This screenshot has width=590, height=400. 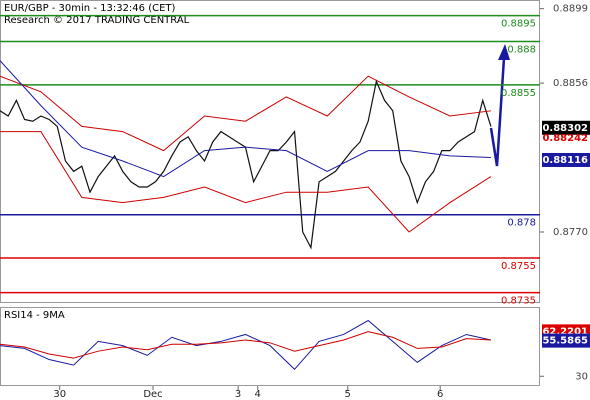 I want to click on rsi-title: RSI14 - 9MA, so click(x=34, y=315).